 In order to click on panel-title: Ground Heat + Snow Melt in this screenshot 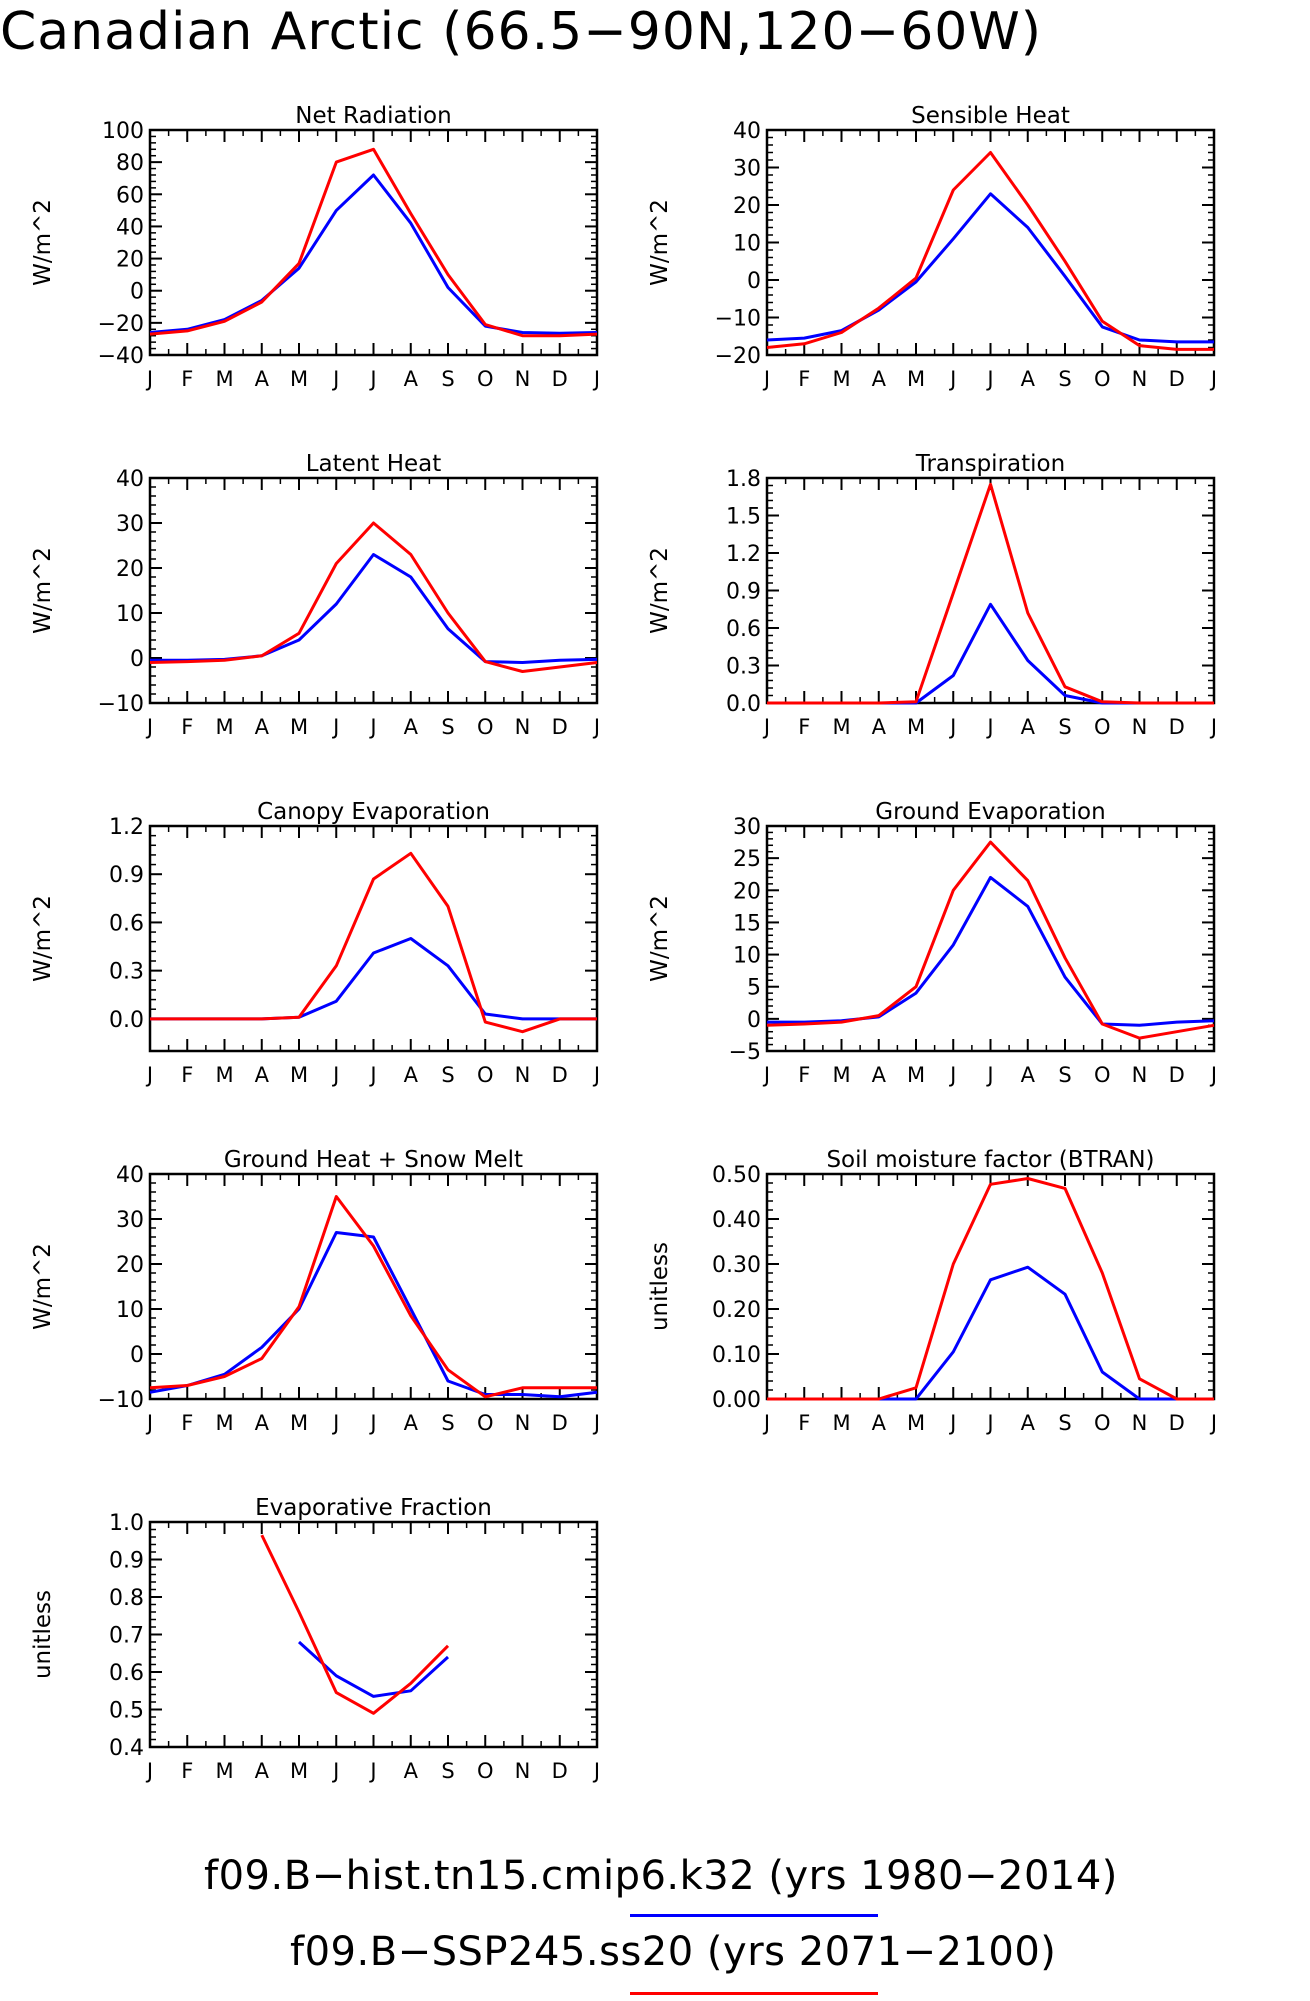, I will do `click(373, 1160)`.